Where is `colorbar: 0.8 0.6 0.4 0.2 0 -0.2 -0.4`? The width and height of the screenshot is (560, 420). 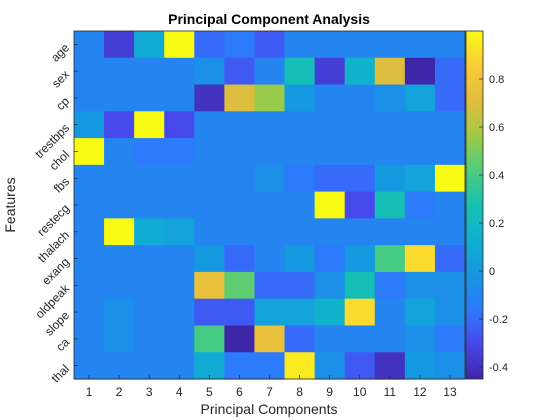
colorbar: 0.8 0.6 0.4 0.2 0 -0.2 -0.4 is located at coordinates (487, 205).